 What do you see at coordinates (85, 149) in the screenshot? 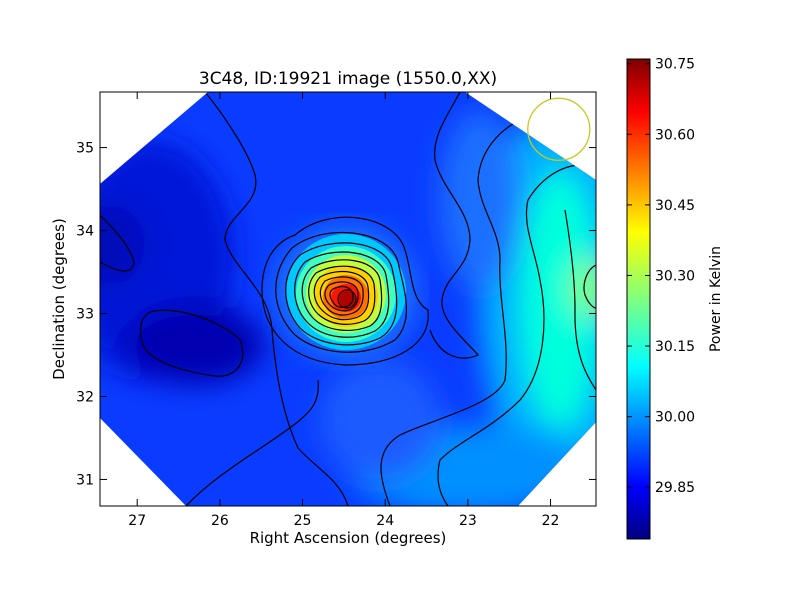
I see `y-tick-label: 35` at bounding box center [85, 149].